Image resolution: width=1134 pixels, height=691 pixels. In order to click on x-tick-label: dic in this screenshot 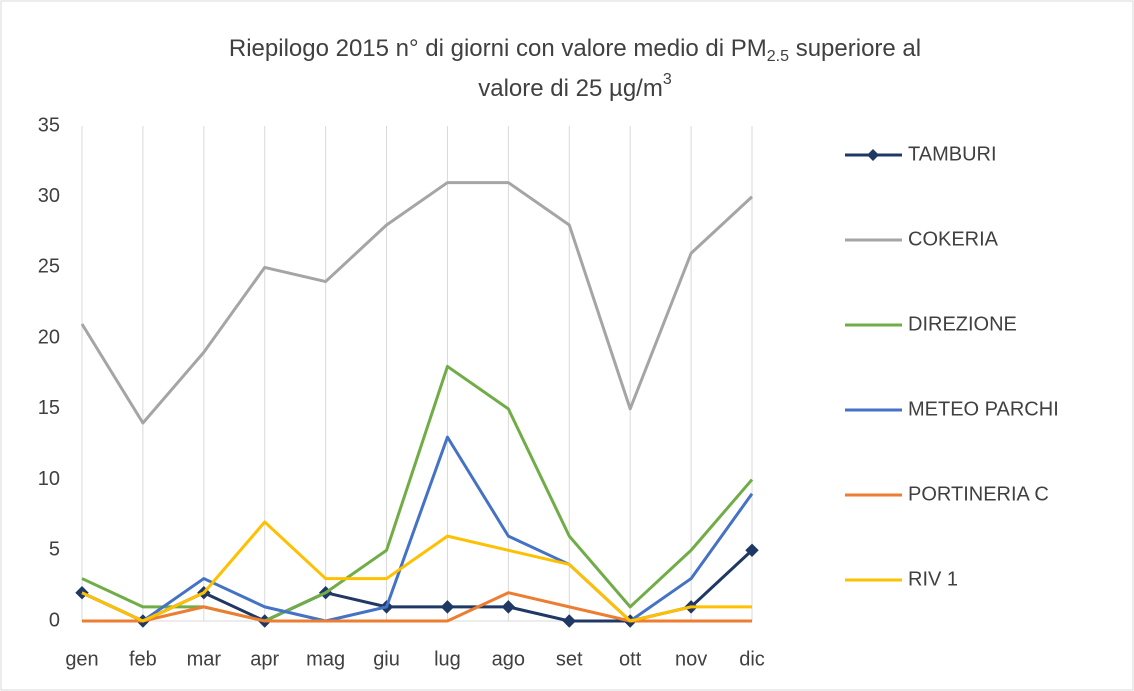, I will do `click(752, 659)`.